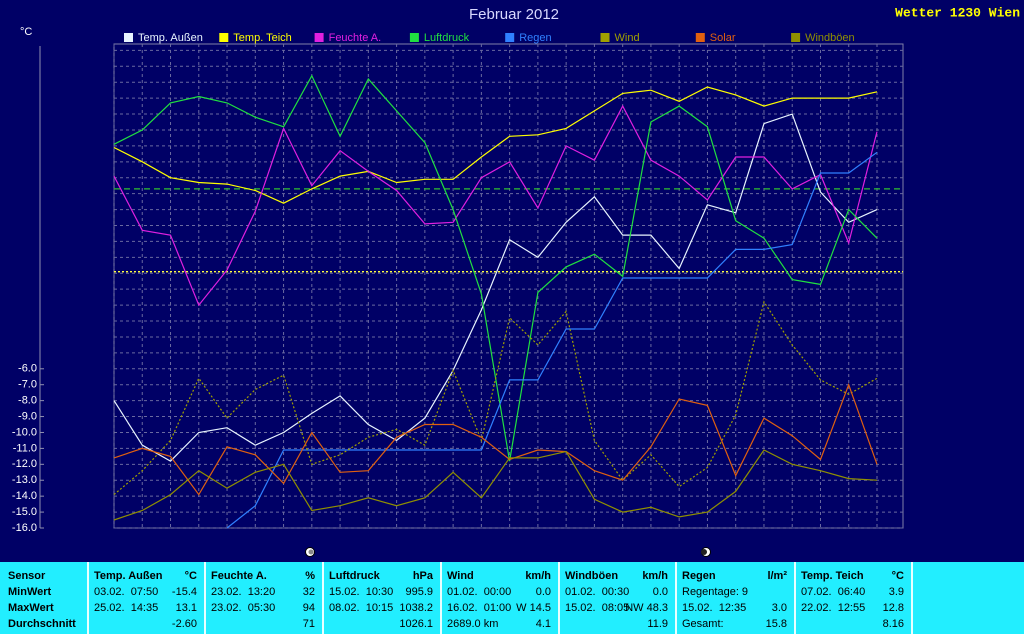  Describe the element at coordinates (42, 624) in the screenshot. I see `row-label: Durchschnitt` at that location.